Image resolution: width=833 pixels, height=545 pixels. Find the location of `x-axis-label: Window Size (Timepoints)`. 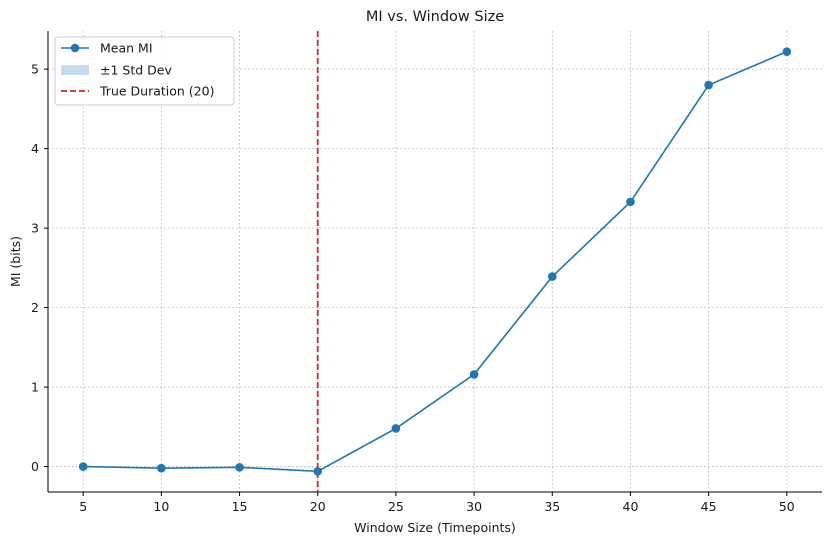

x-axis-label: Window Size (Timepoints) is located at coordinates (435, 527).